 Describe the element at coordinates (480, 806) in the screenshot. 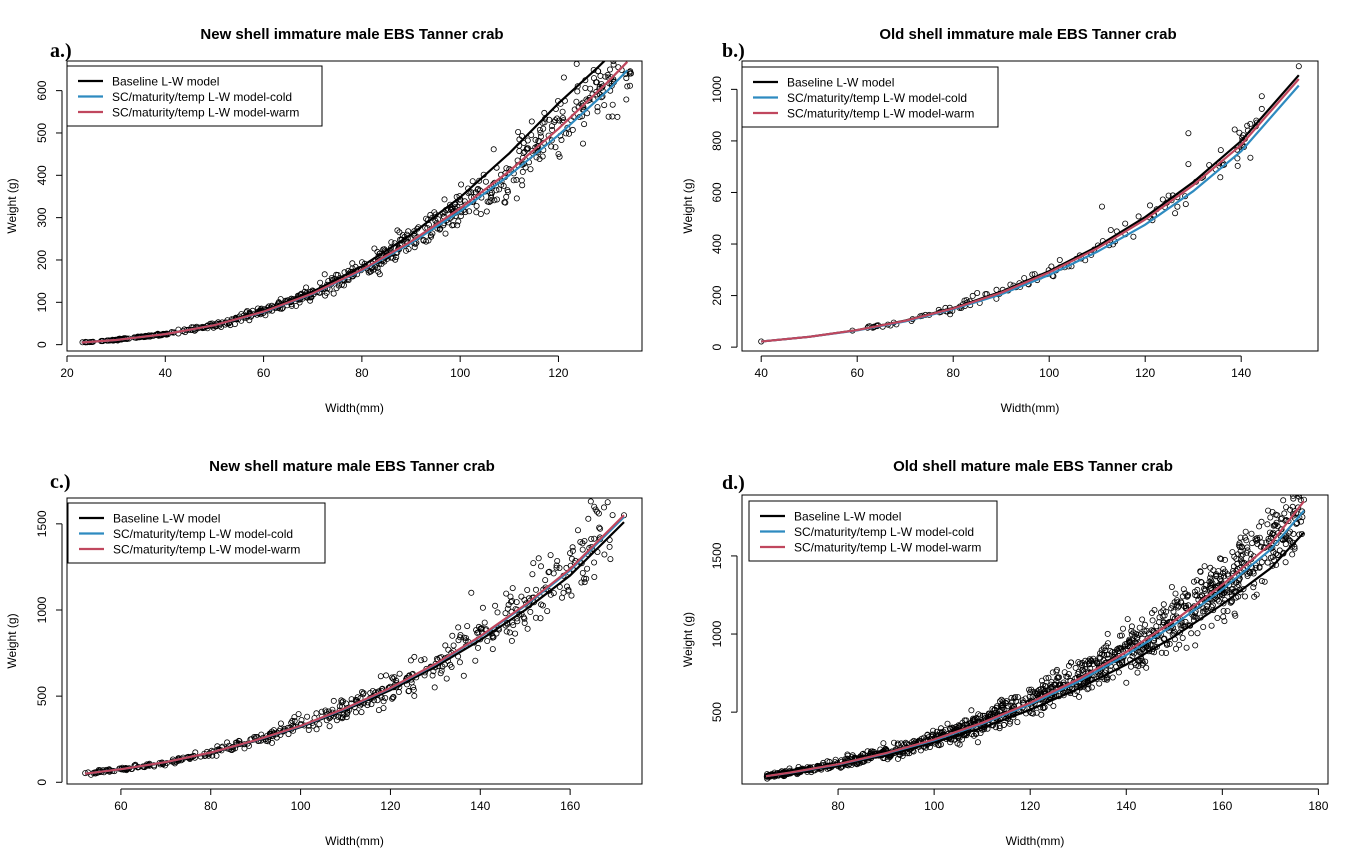

I see `x-tick-label: 140` at that location.